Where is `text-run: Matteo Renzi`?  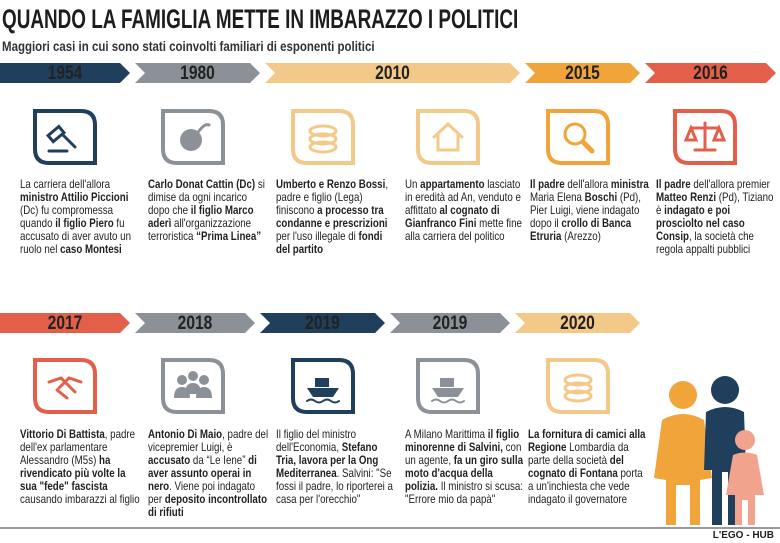 text-run: Matteo Renzi is located at coordinates (686, 197).